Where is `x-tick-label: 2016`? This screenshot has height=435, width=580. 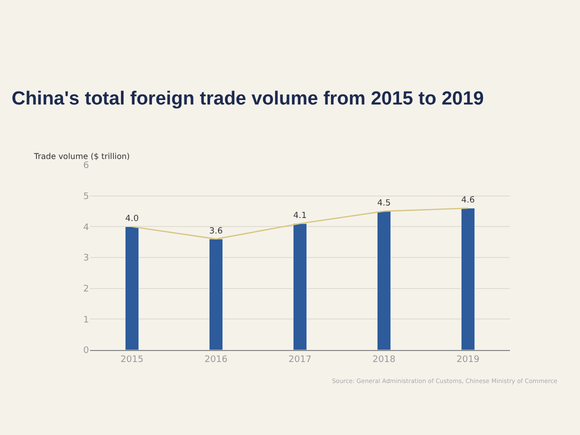
x-tick-label: 2016 is located at coordinates (216, 359).